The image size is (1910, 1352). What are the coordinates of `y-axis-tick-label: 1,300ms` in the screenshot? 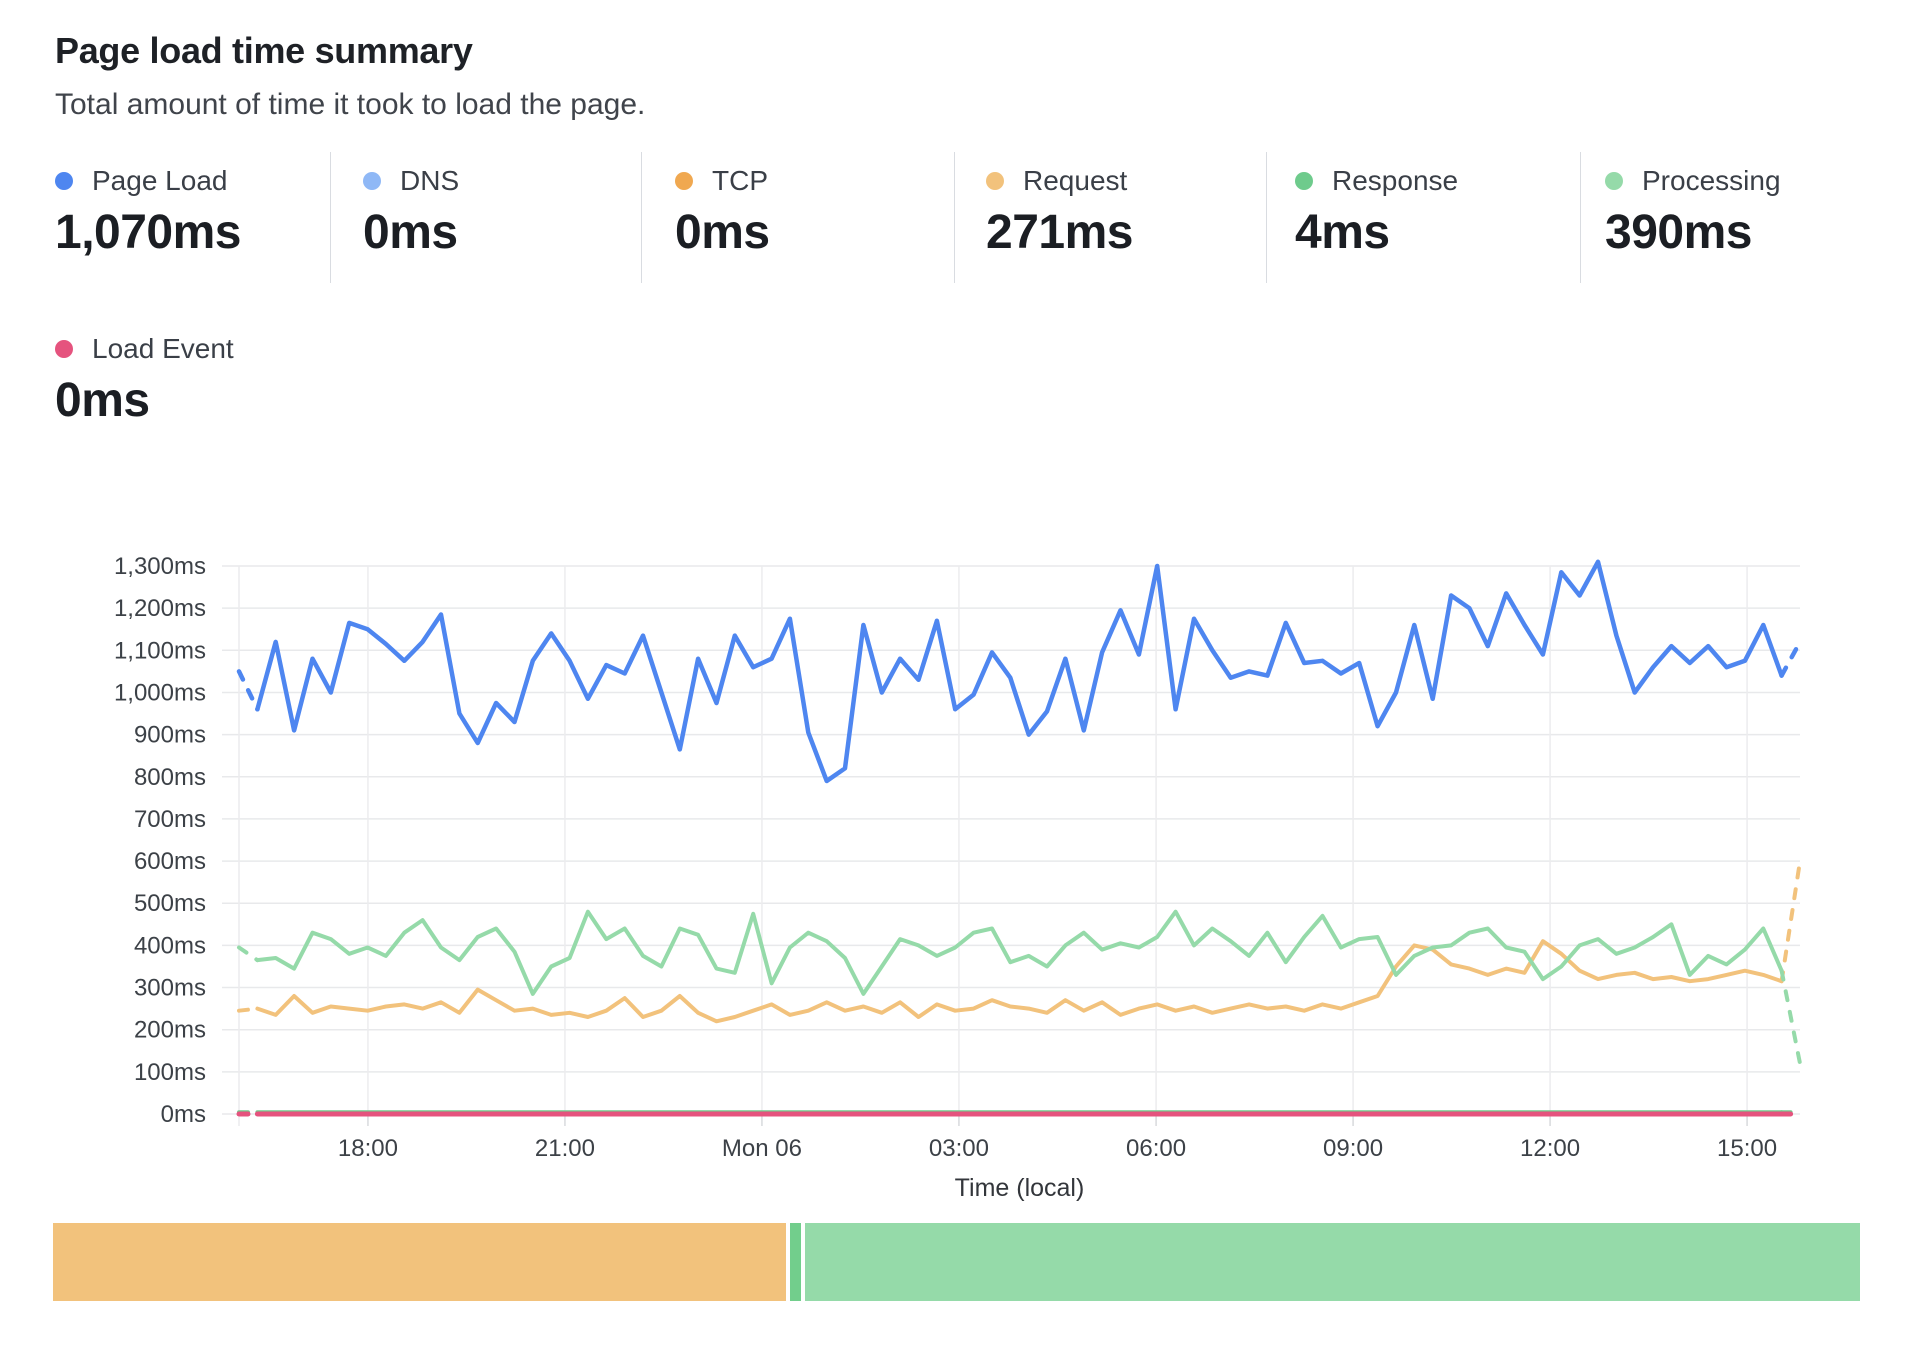 It's located at (160, 566).